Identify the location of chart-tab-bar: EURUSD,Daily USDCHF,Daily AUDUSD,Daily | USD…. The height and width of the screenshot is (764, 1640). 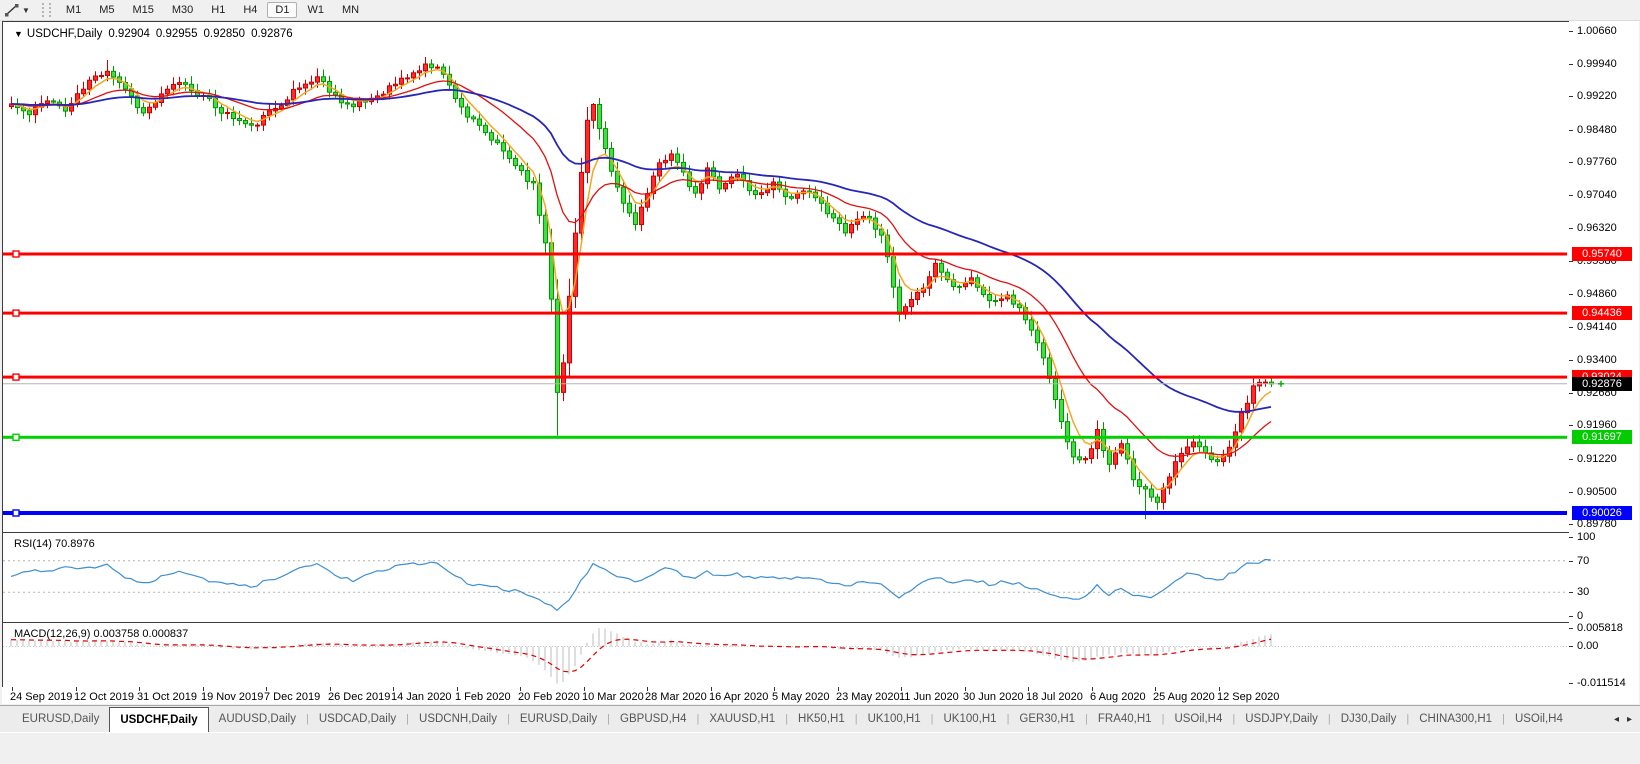
(820, 718).